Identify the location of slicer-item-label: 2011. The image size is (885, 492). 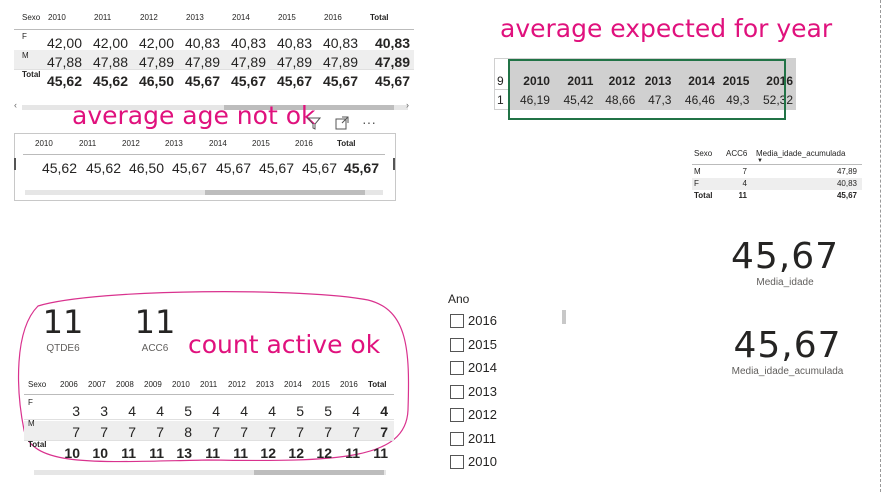
(482, 438).